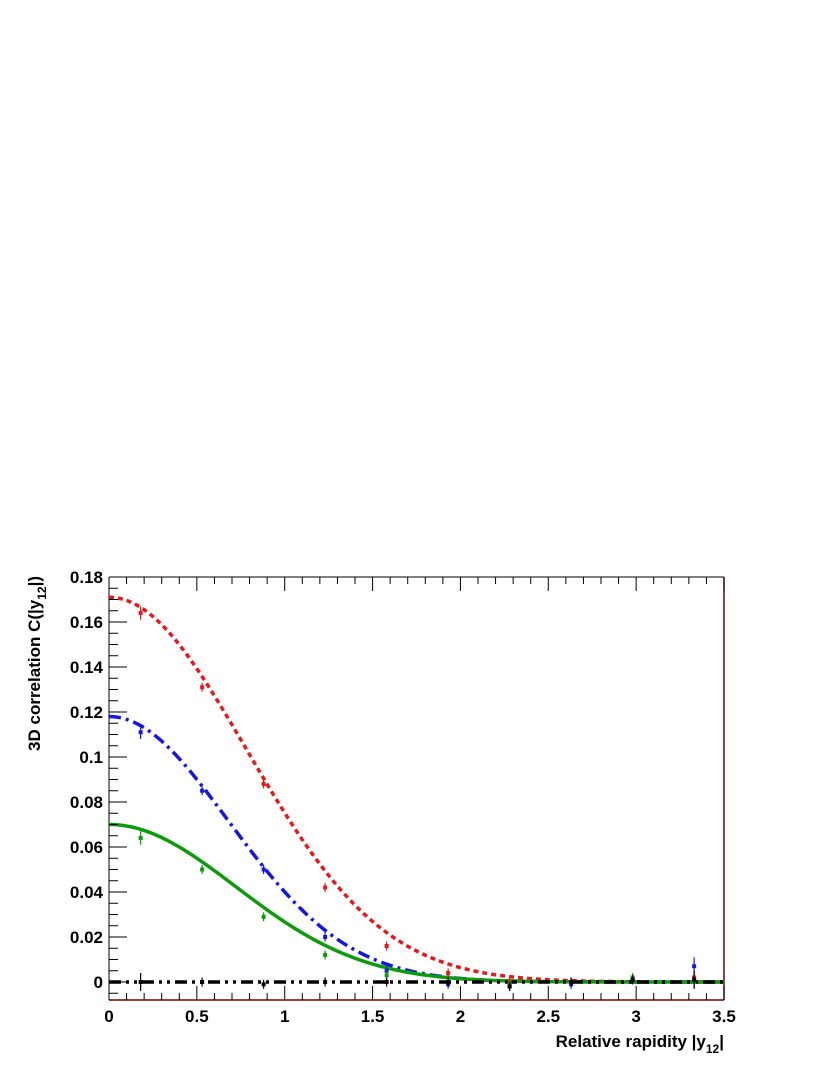 This screenshot has width=830, height=1075. What do you see at coordinates (640, 1044) in the screenshot?
I see `x-axis-title: Relative rapidity |y12|` at bounding box center [640, 1044].